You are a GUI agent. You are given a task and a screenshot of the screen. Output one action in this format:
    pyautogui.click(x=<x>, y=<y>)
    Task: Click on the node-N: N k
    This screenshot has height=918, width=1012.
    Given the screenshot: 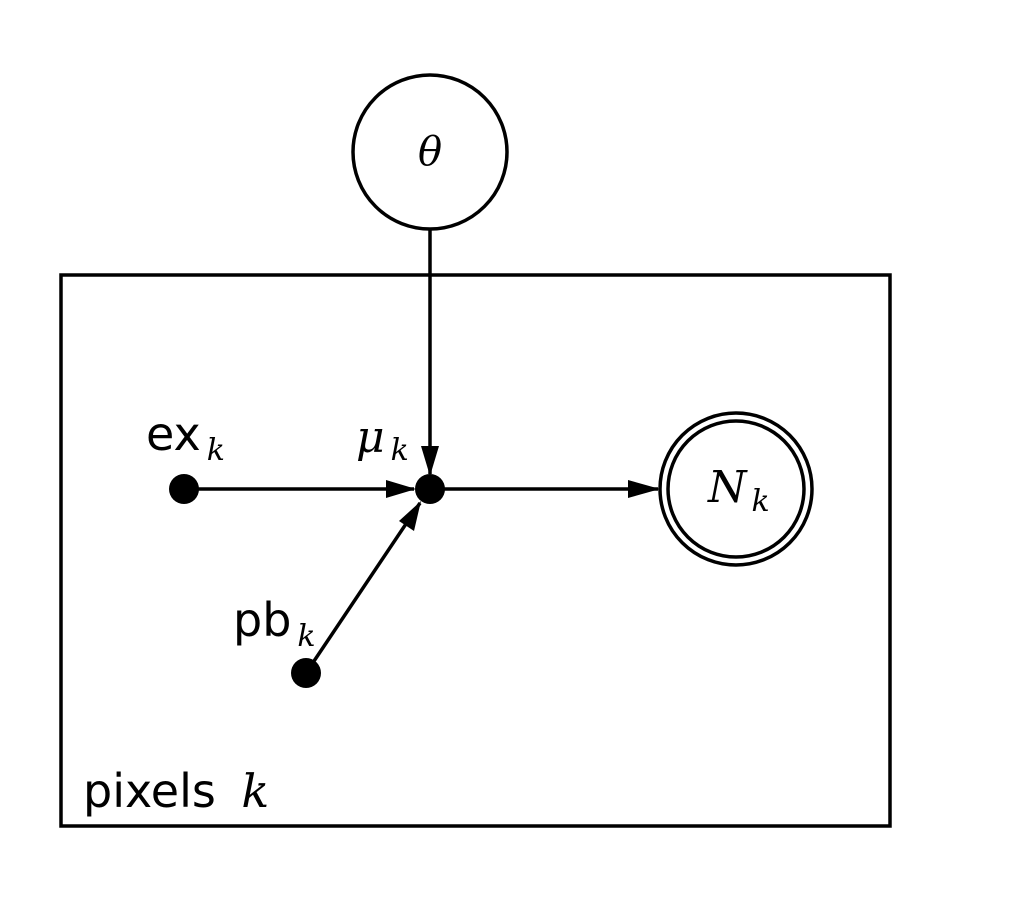 What is the action you would take?
    pyautogui.click(x=736, y=489)
    